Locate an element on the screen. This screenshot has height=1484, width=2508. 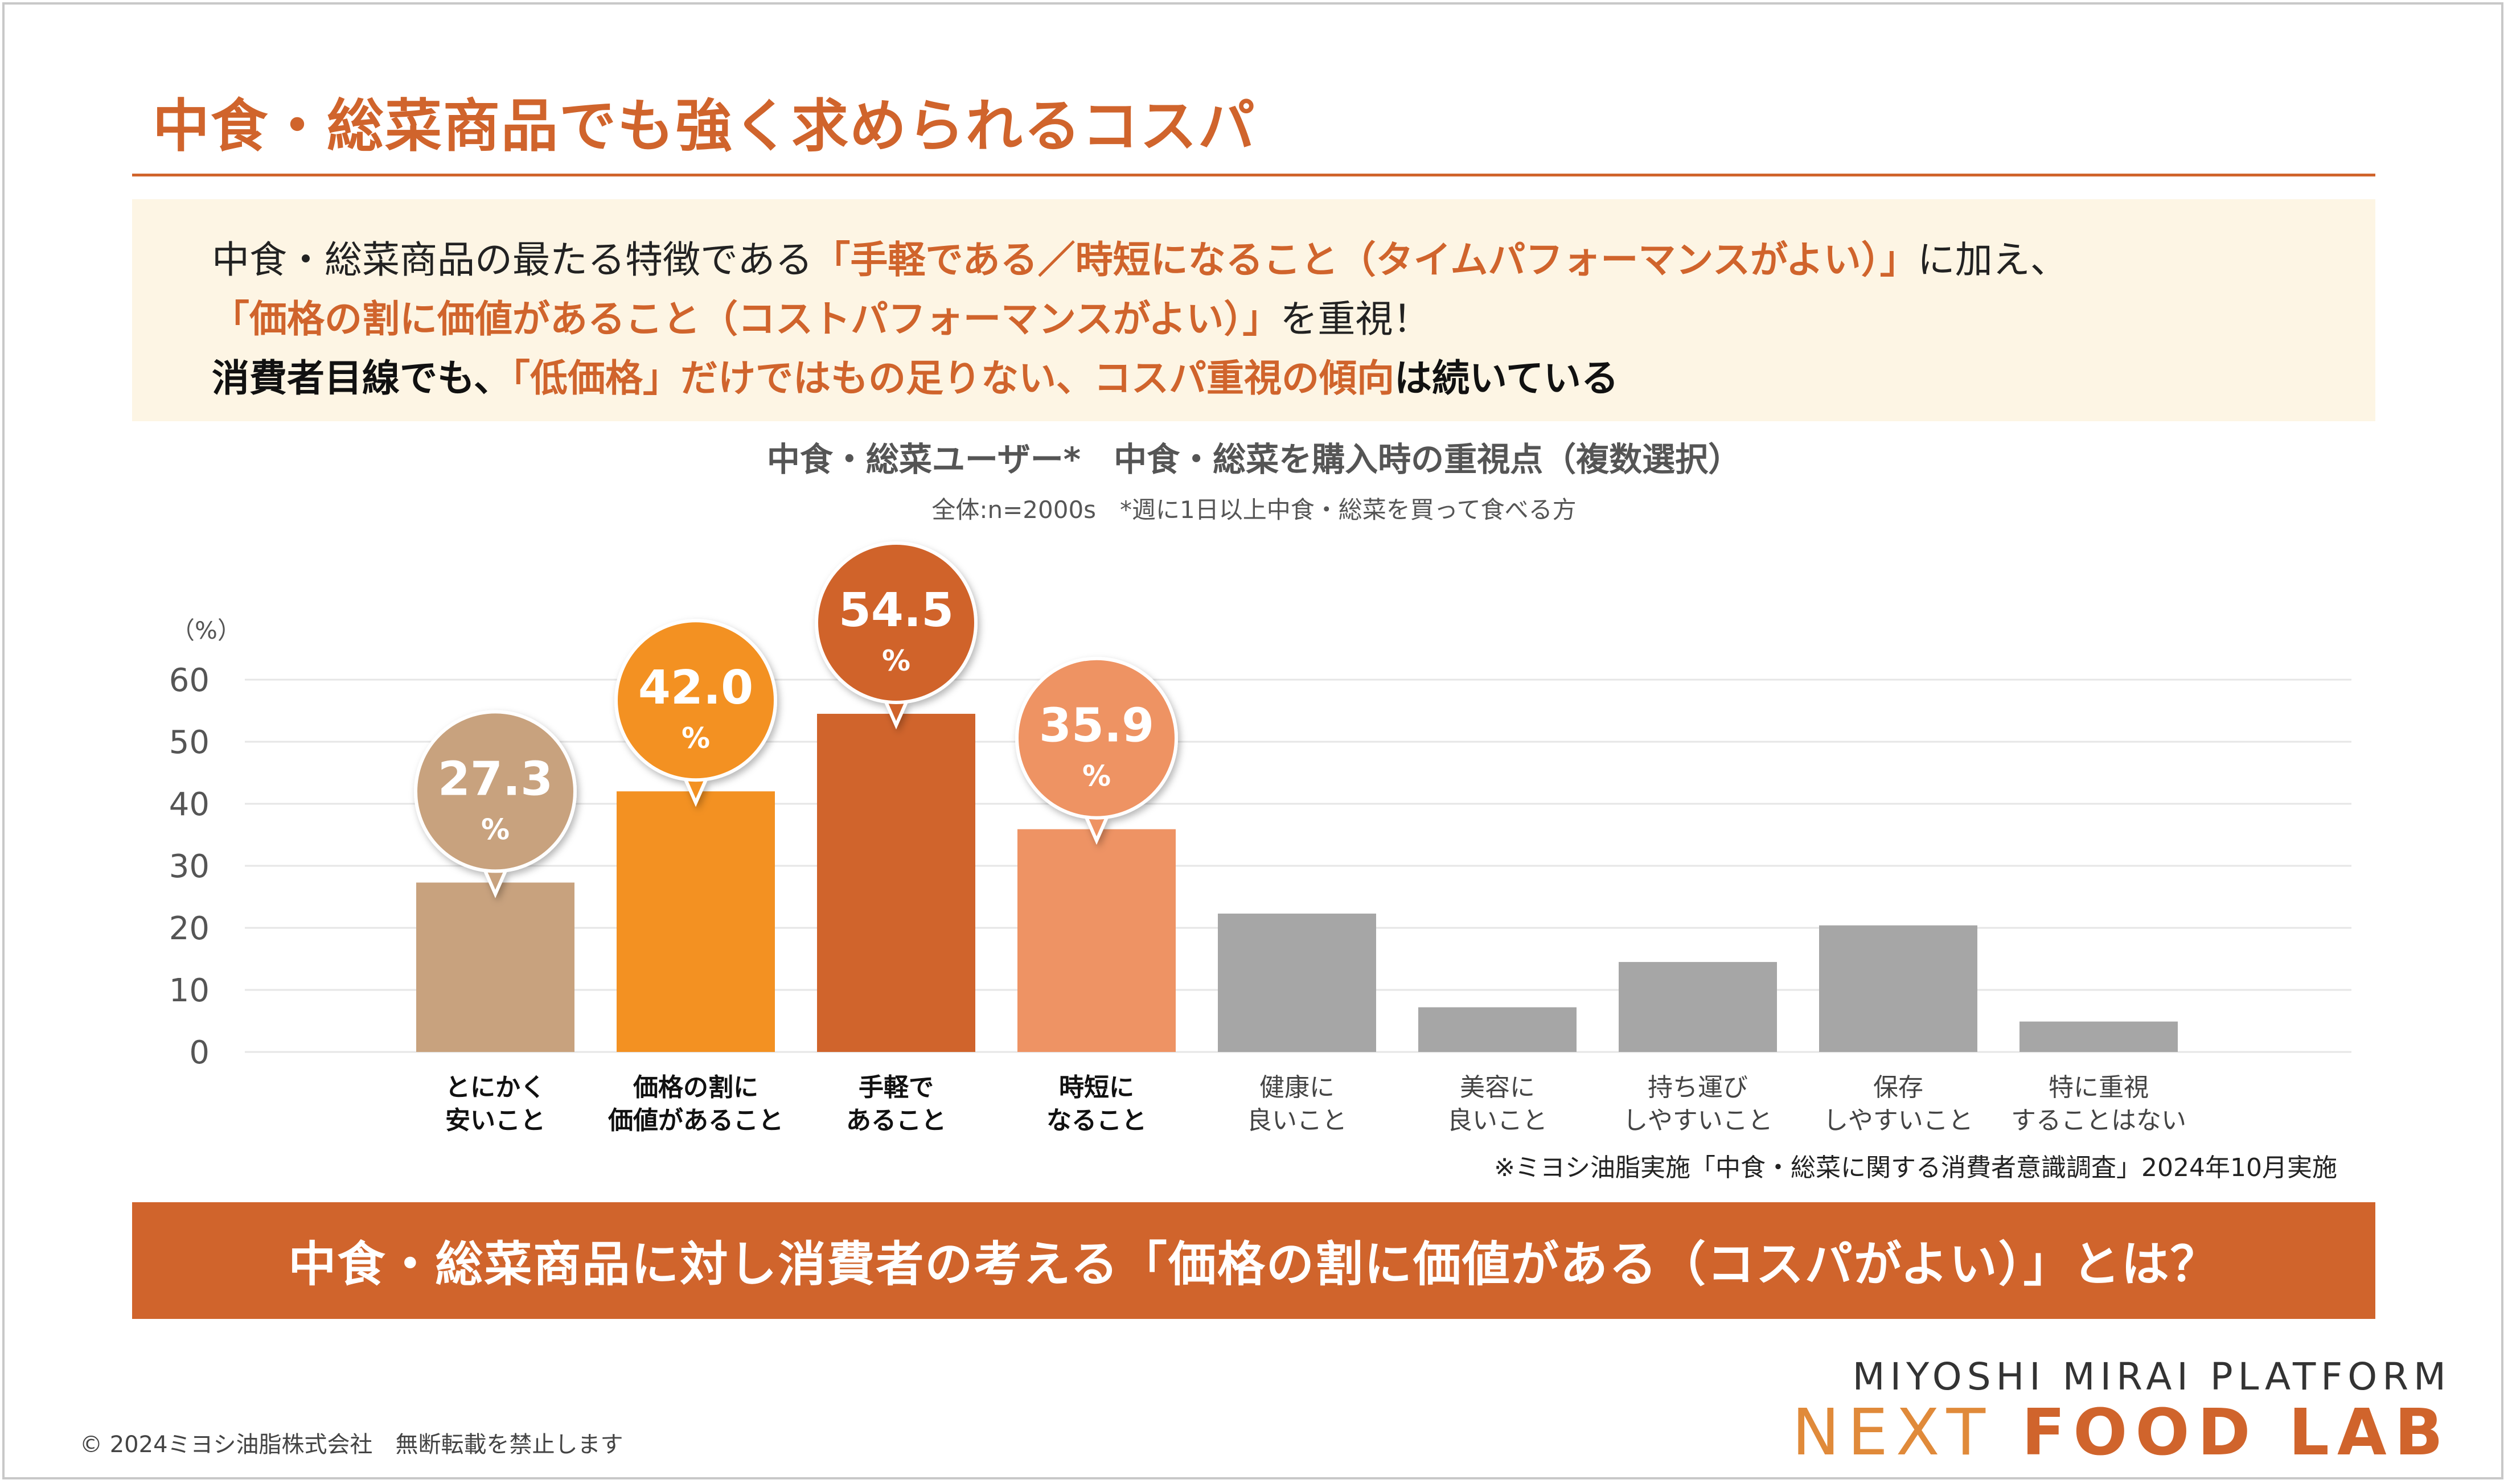
y-tick-label: 10 is located at coordinates (189, 990).